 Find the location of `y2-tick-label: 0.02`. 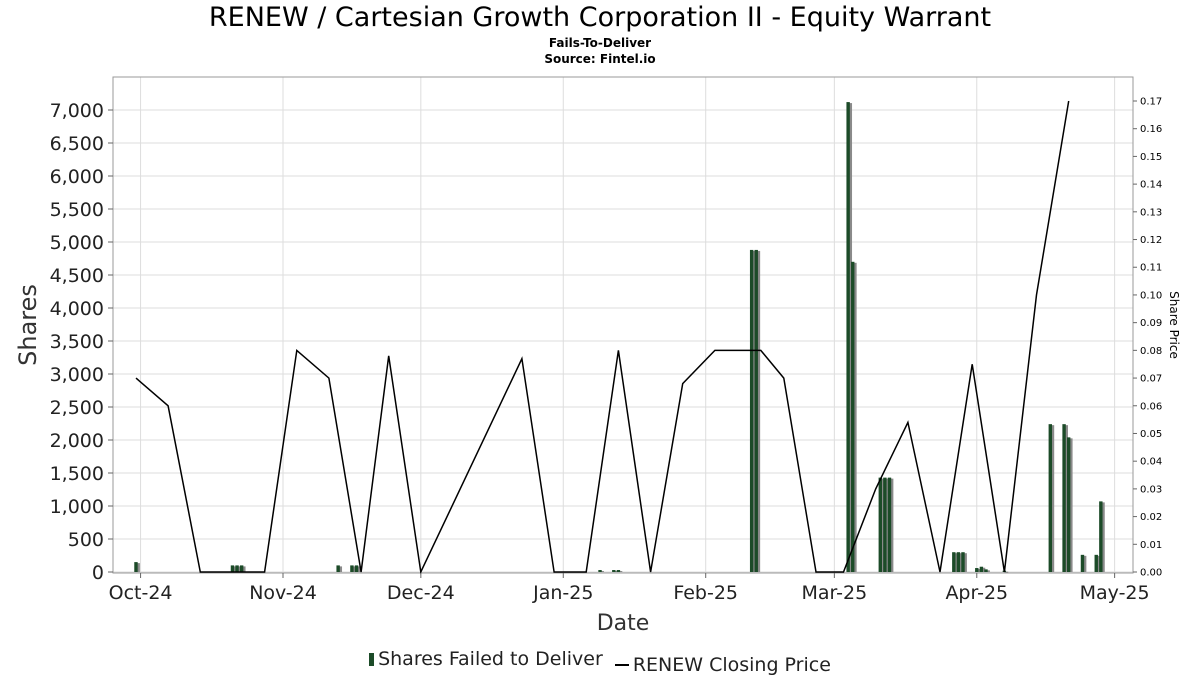

y2-tick-label: 0.02 is located at coordinates (1151, 517).